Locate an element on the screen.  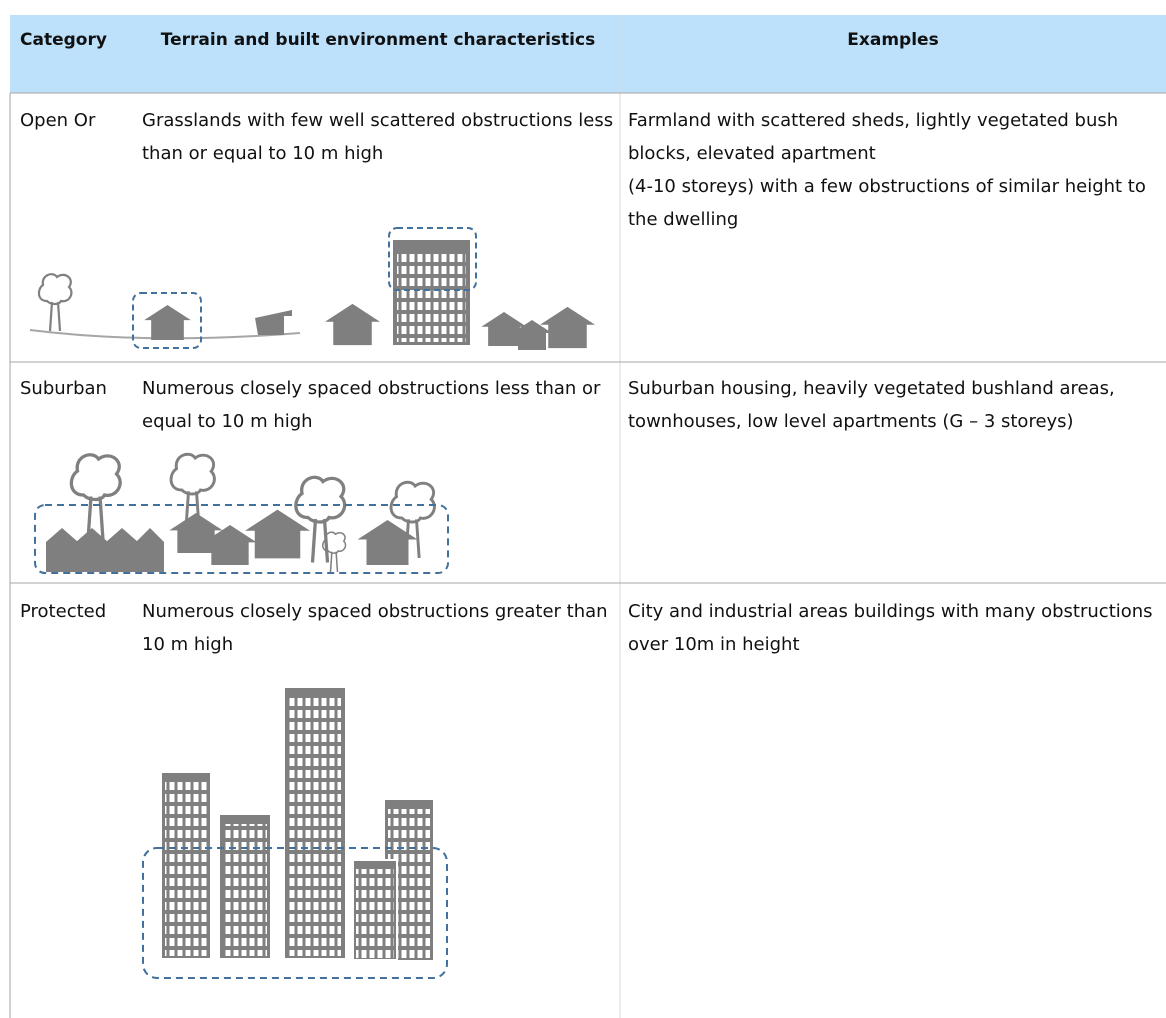
category-cell: Open Or is located at coordinates (58, 120).